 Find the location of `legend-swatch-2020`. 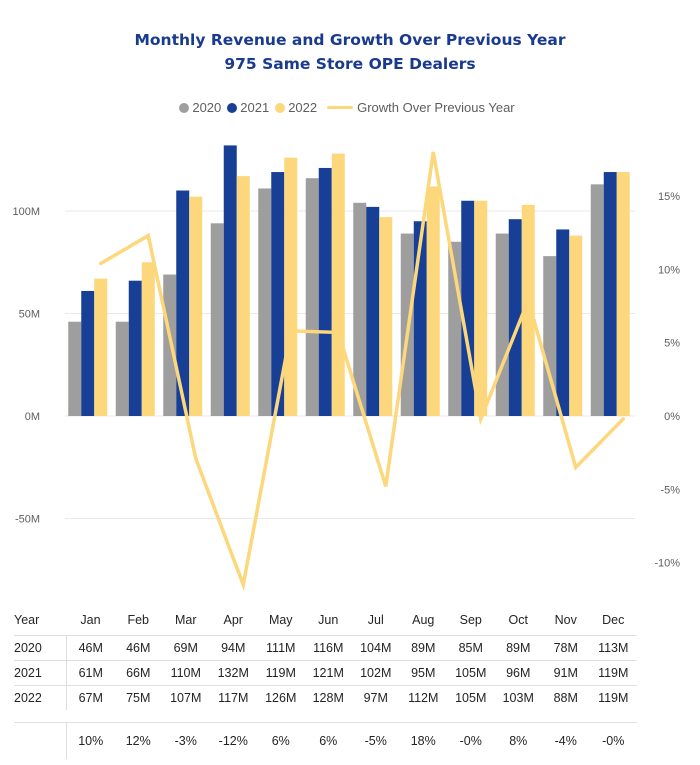

legend-swatch-2020 is located at coordinates (184, 107).